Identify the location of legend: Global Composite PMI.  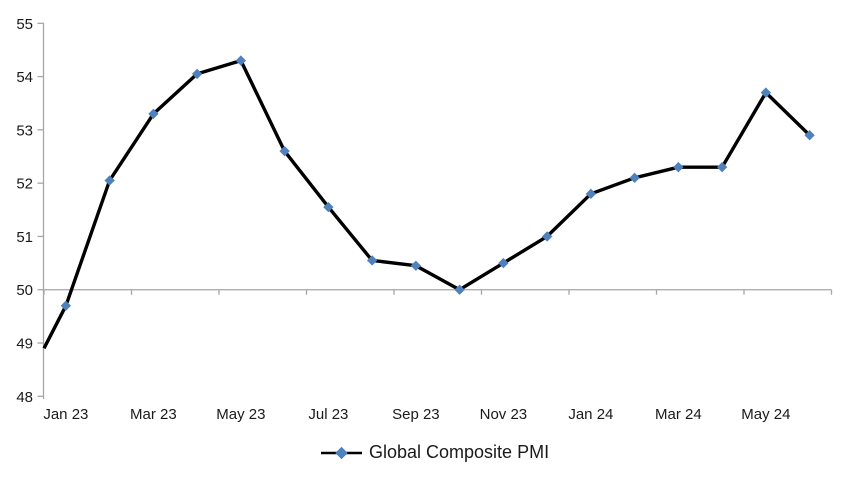
(435, 452).